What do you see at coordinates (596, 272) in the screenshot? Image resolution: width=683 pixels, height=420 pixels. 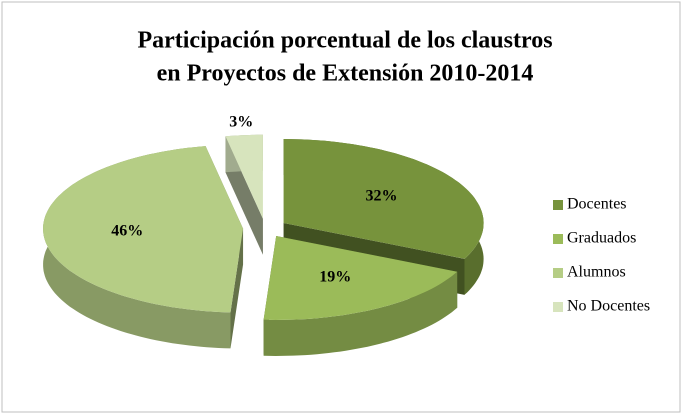 I see `legend-label: Alumnos` at bounding box center [596, 272].